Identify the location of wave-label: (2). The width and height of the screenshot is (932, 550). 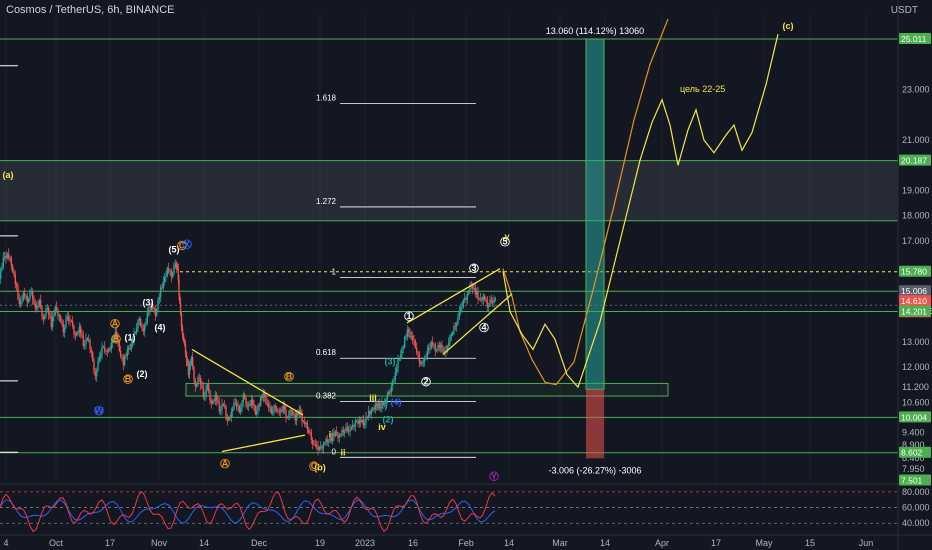
(142, 374).